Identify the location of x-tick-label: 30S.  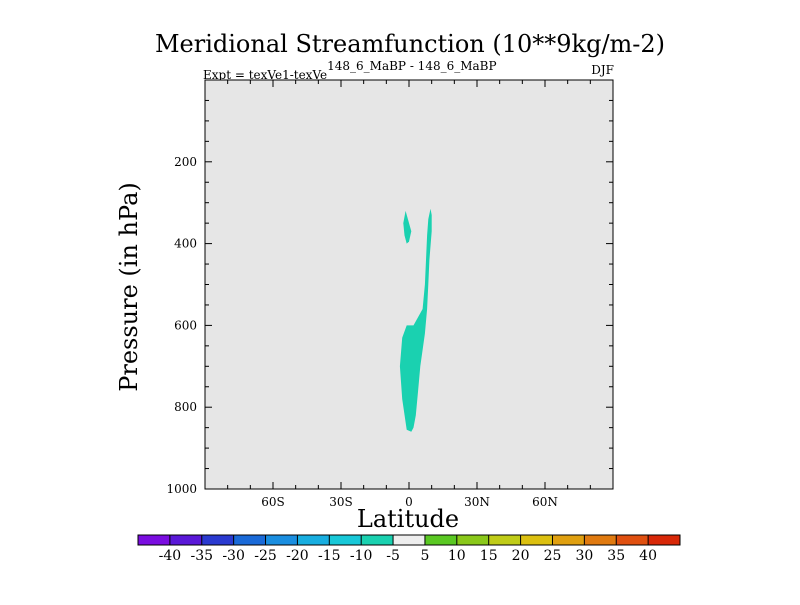
(341, 502).